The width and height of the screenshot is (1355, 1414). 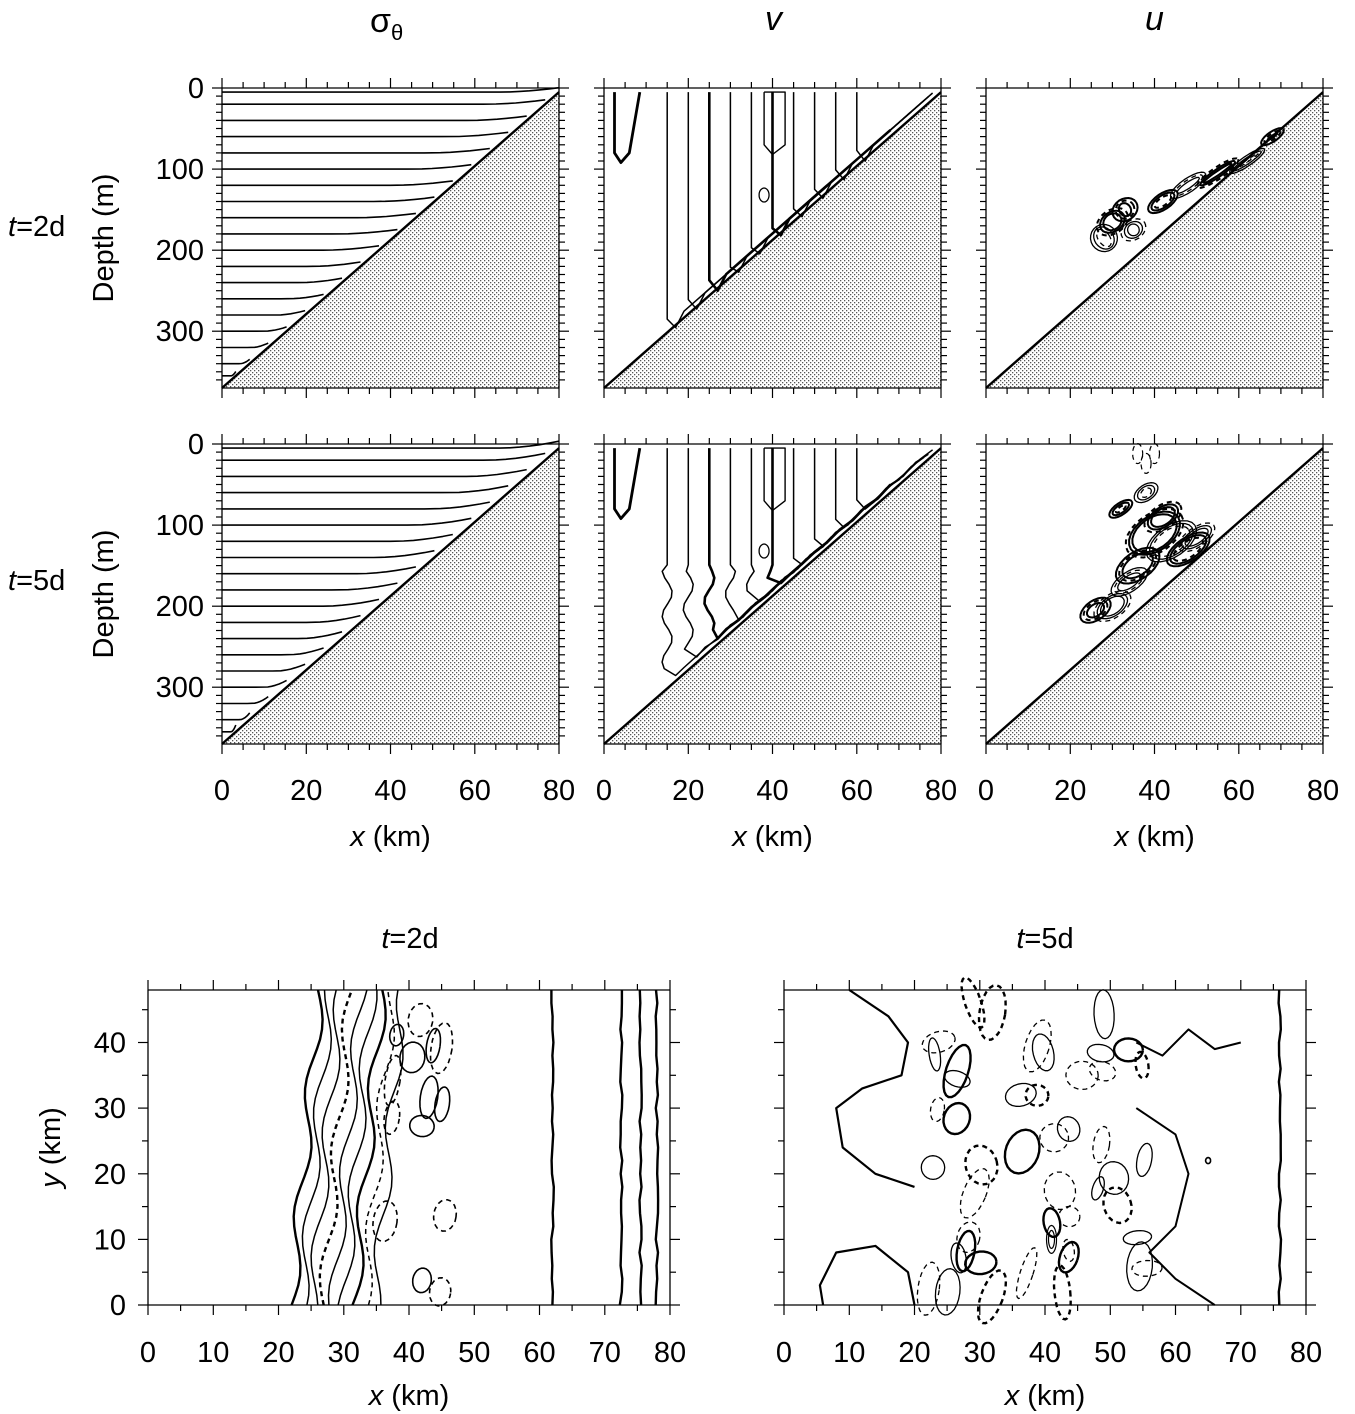 What do you see at coordinates (1208, 1160) in the screenshot?
I see `small-eddy` at bounding box center [1208, 1160].